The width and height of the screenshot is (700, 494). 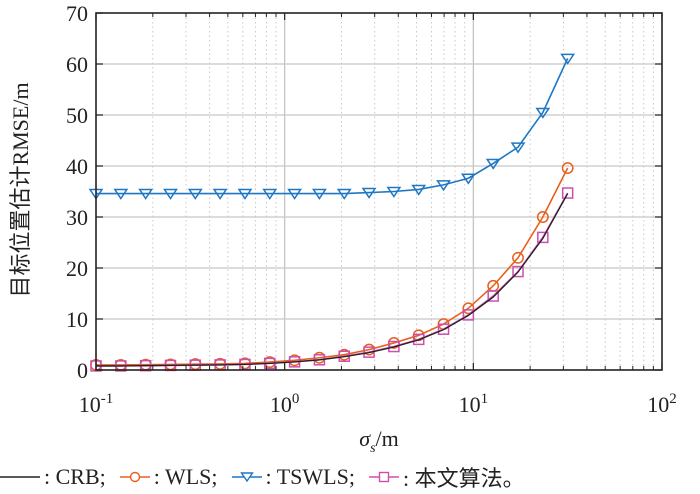 What do you see at coordinates (82, 370) in the screenshot?
I see `y-tick-label: 0` at bounding box center [82, 370].